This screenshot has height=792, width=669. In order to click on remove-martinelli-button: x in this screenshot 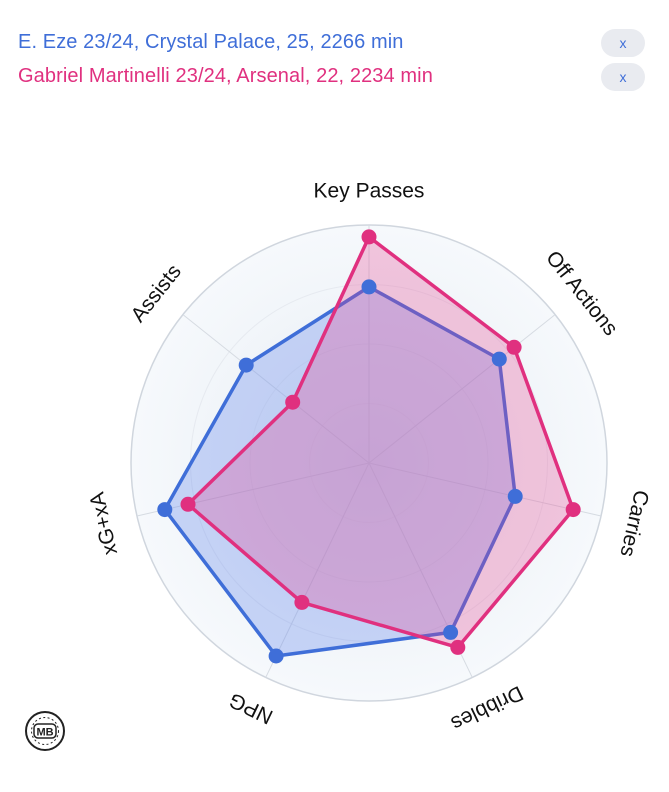, I will do `click(623, 77)`.